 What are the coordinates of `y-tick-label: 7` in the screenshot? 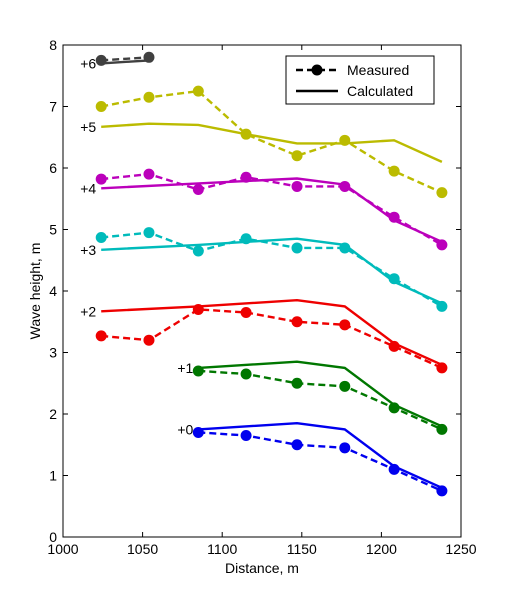 It's located at (53, 107).